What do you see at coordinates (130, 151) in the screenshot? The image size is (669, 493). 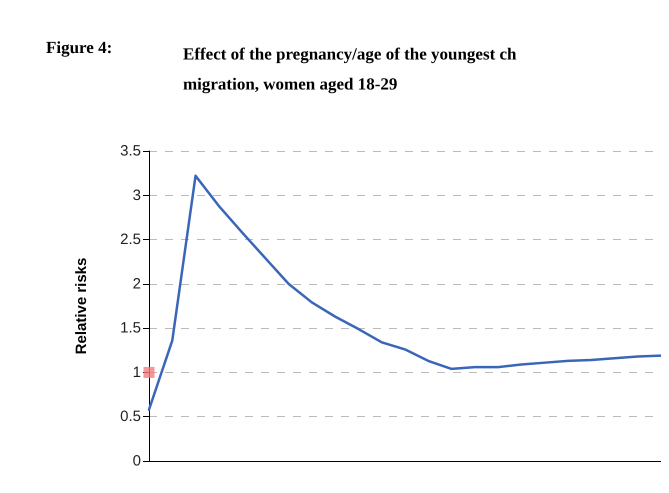 I see `y-tick-label: 3.5` at bounding box center [130, 151].